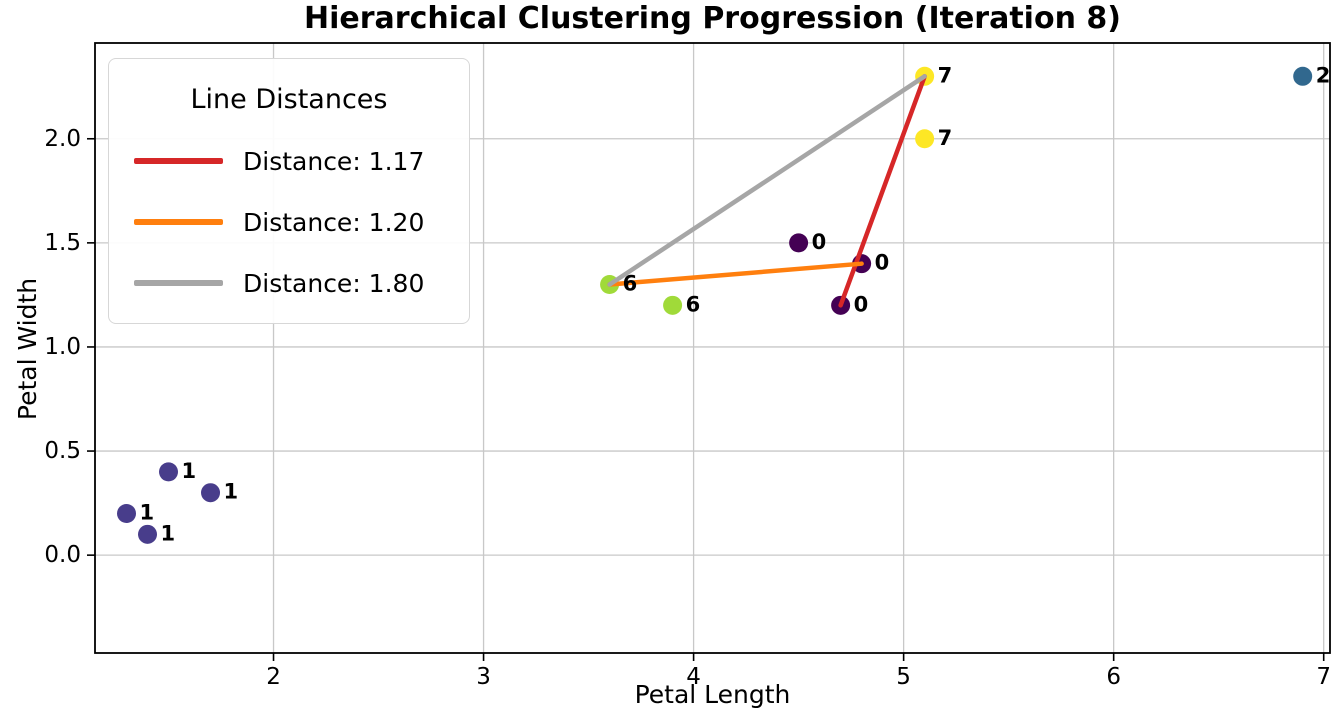 Image resolution: width=1343 pixels, height=720 pixels. I want to click on y-axis-label: Petal Width, so click(27, 349).